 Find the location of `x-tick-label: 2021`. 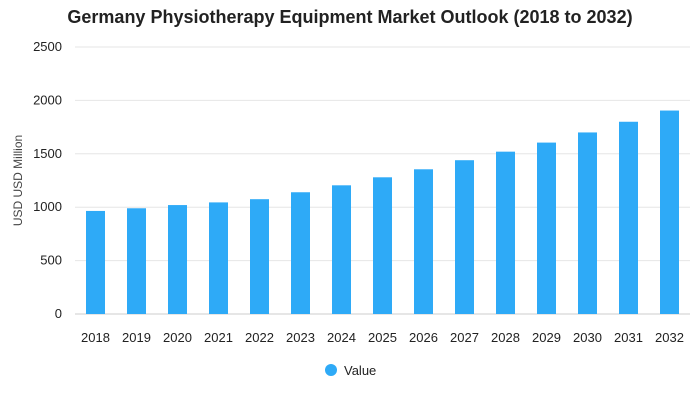

x-tick-label: 2021 is located at coordinates (218, 337).